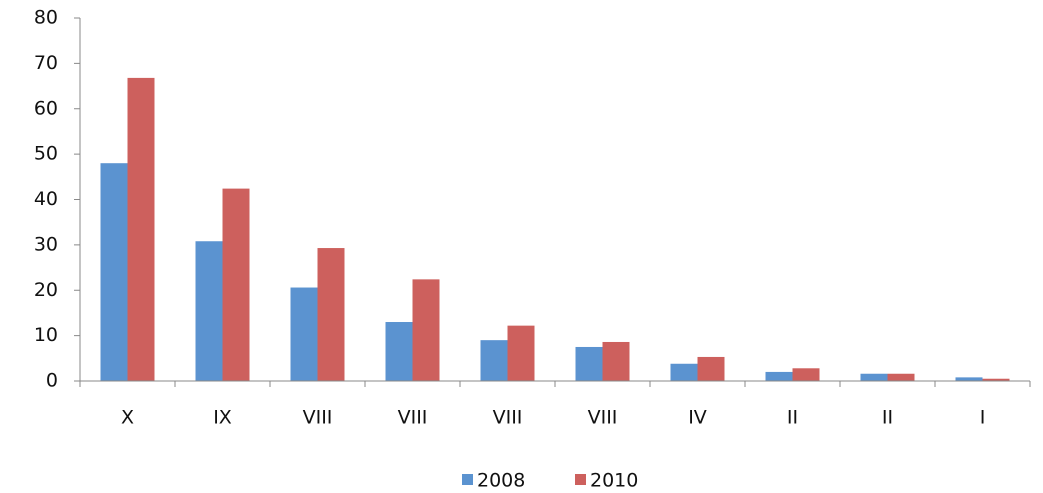 Image resolution: width=1043 pixels, height=493 pixels. I want to click on y-tick-label: 10, so click(46, 335).